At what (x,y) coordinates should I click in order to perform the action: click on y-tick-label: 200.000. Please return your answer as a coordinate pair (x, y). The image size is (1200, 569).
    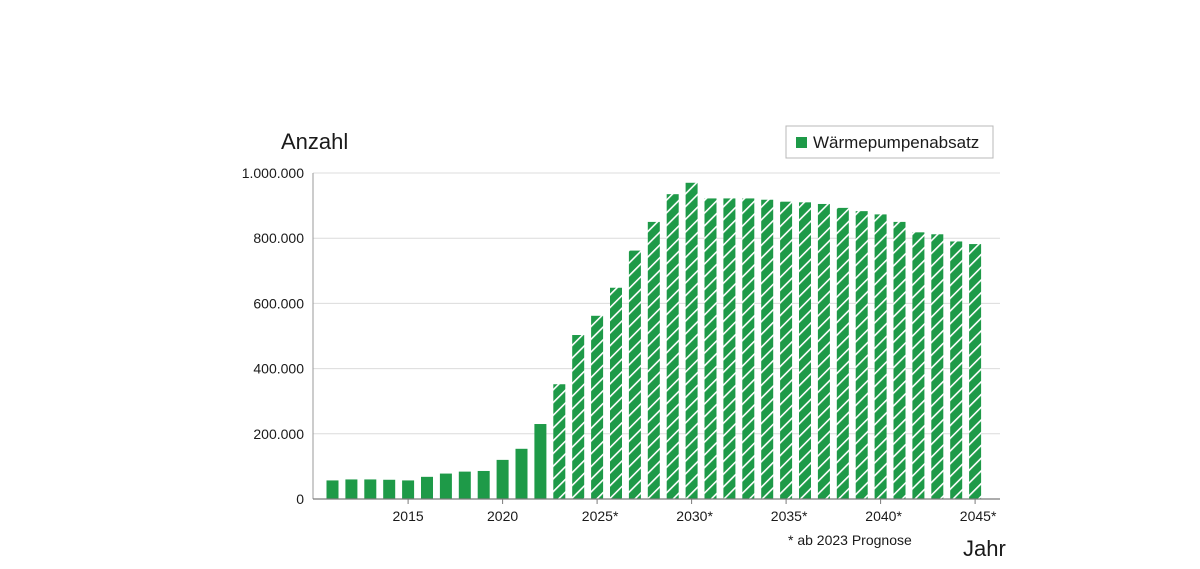
    Looking at the image, I should click on (278, 434).